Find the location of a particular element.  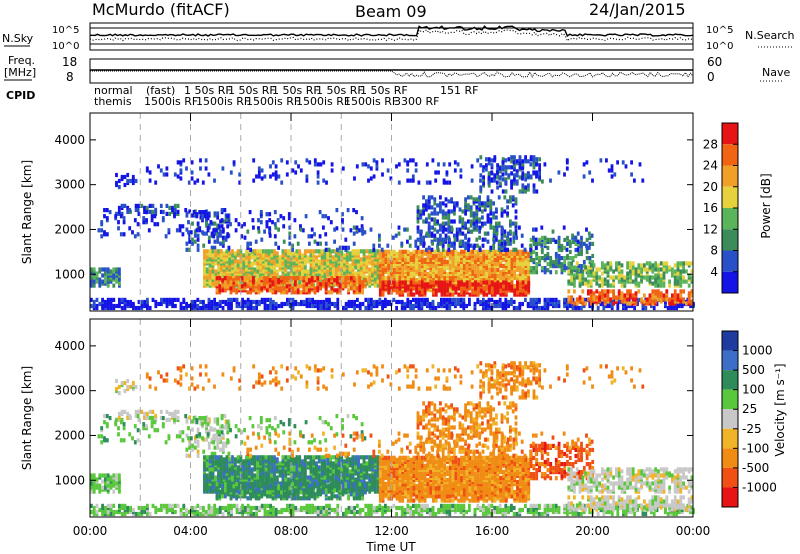

cpid-row1-0: normal is located at coordinates (113, 90).